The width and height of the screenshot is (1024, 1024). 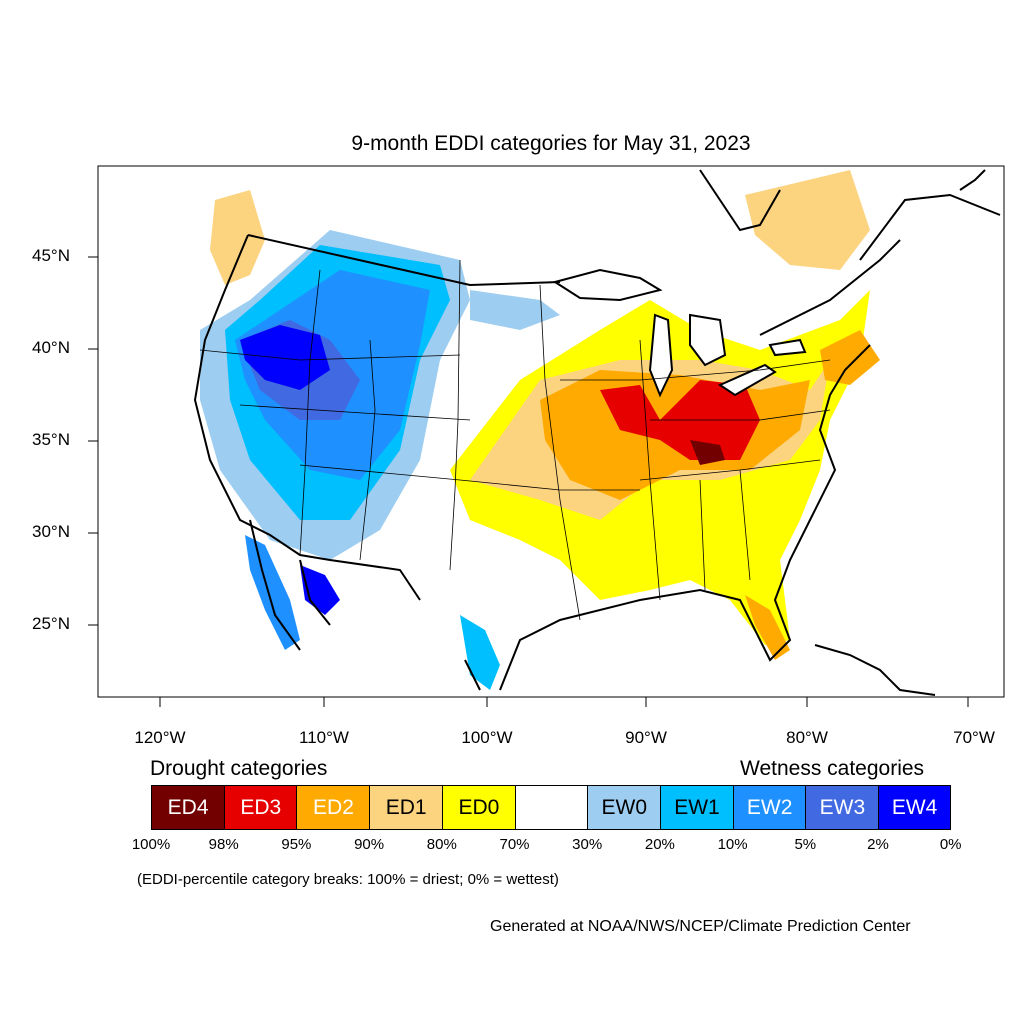 I want to click on legend-break-label: 5%, so click(x=805, y=844).